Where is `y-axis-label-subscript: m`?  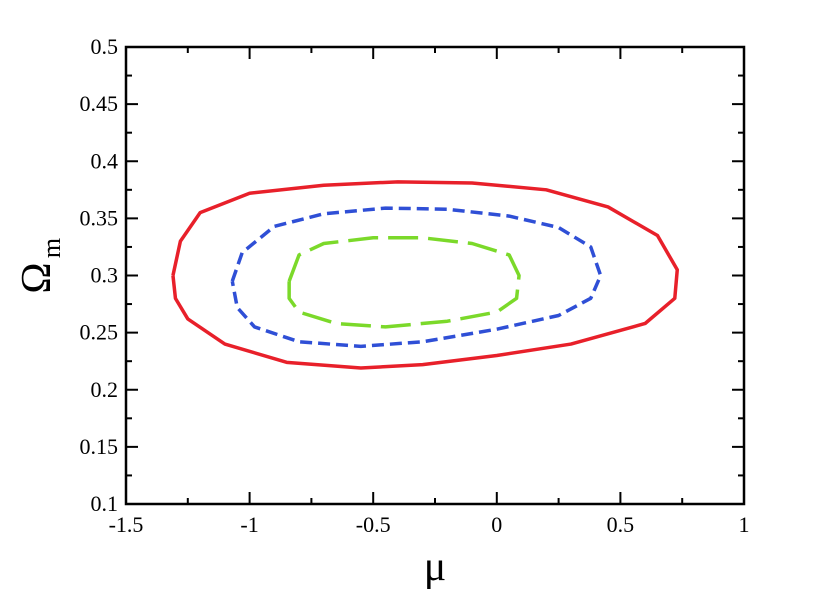 y-axis-label-subscript: m is located at coordinates (51, 248).